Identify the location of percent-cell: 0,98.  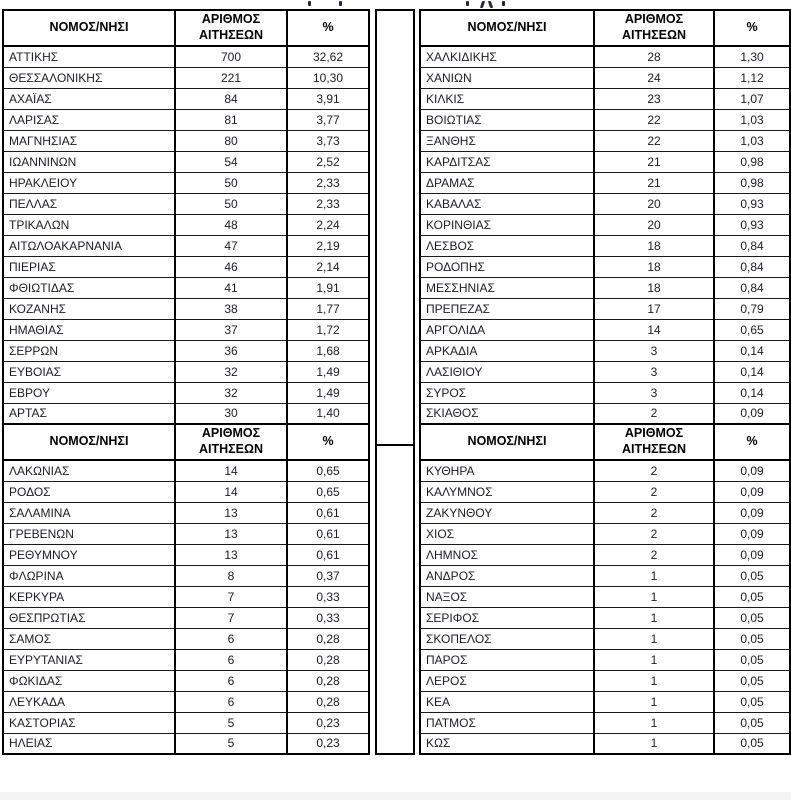
(752, 182).